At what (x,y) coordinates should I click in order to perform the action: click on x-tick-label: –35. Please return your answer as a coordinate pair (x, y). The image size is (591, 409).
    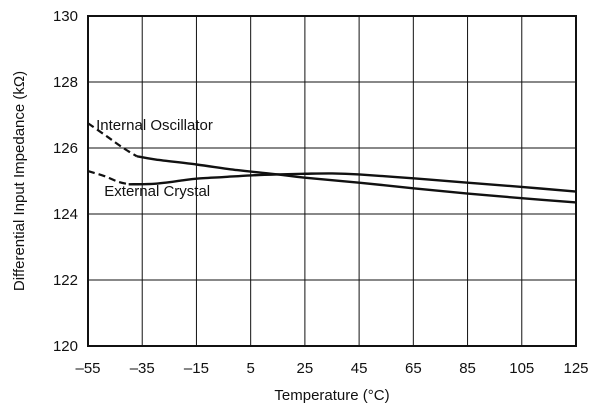
    Looking at the image, I should click on (142, 368).